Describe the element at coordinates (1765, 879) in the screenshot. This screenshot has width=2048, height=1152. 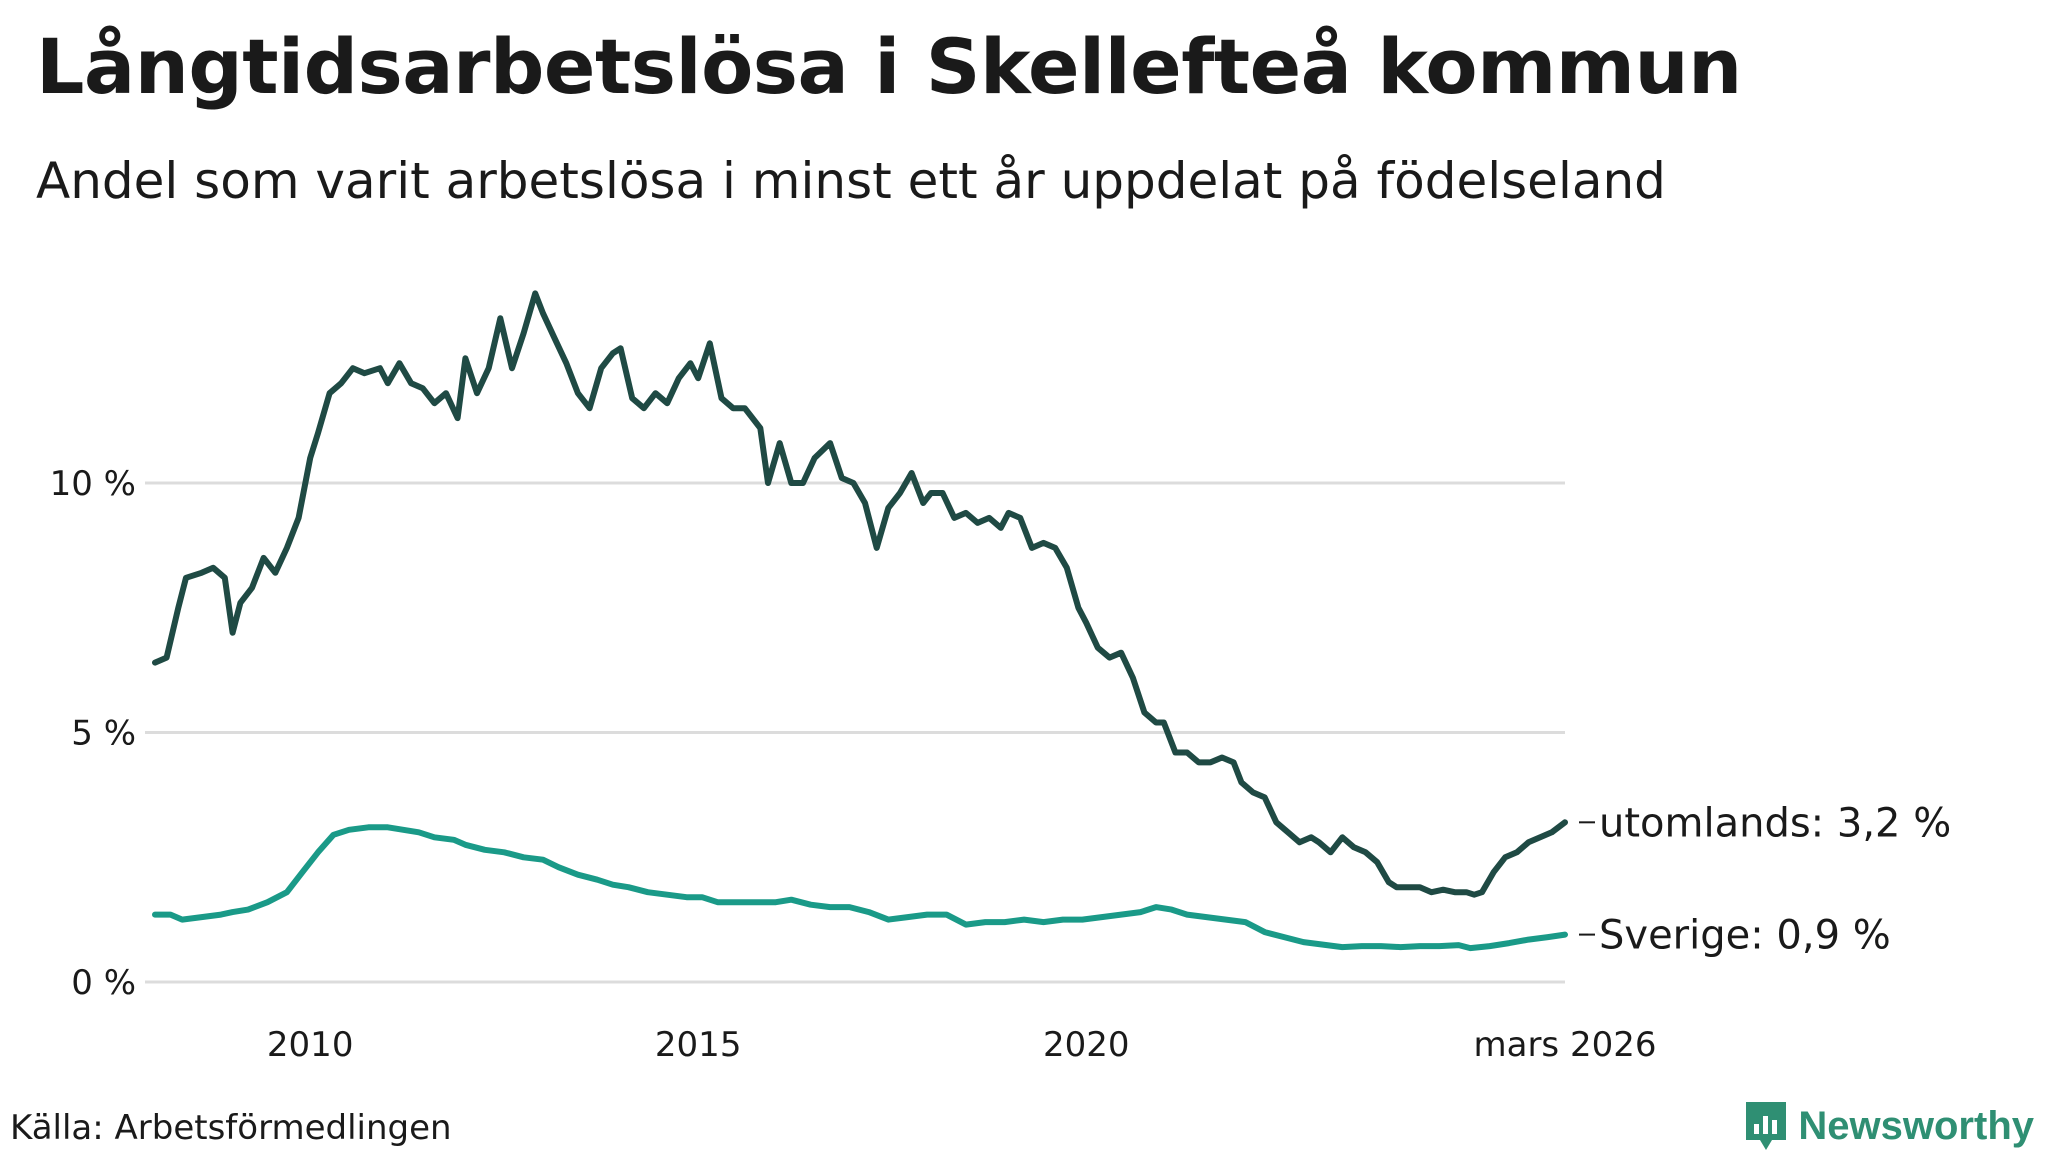
I see `series-end-labels: utomlands: 3,2 % Sverige: 0,9 %` at that location.